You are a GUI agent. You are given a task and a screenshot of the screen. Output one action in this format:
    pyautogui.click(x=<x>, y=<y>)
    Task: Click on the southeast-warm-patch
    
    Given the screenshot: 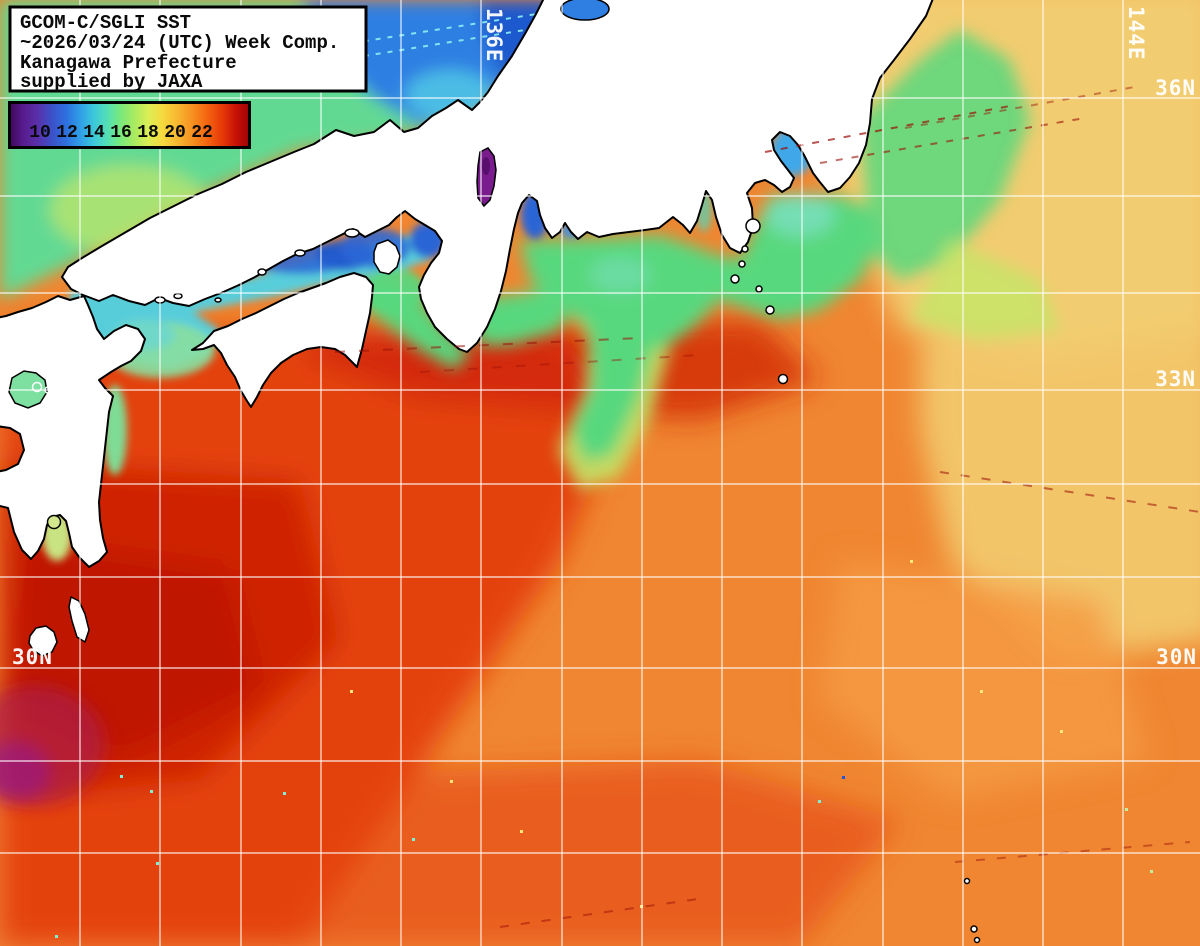 What is the action you would take?
    pyautogui.click(x=985, y=680)
    